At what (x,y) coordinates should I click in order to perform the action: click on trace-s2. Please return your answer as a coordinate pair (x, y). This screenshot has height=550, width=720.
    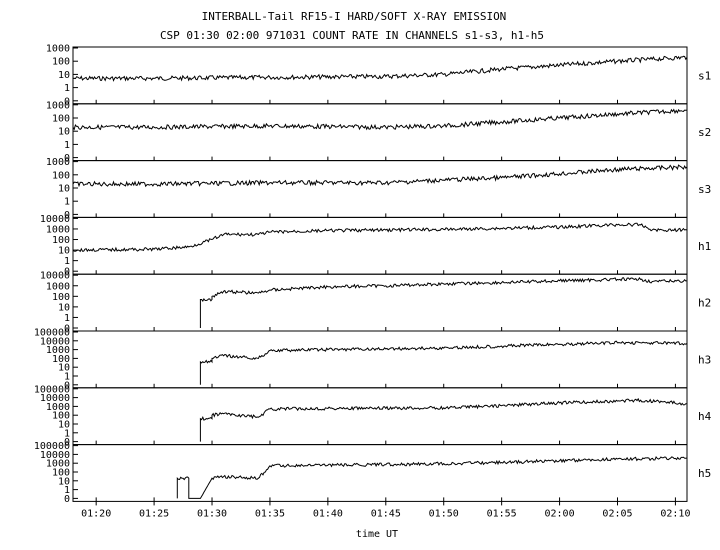
    Looking at the image, I should click on (380, 119).